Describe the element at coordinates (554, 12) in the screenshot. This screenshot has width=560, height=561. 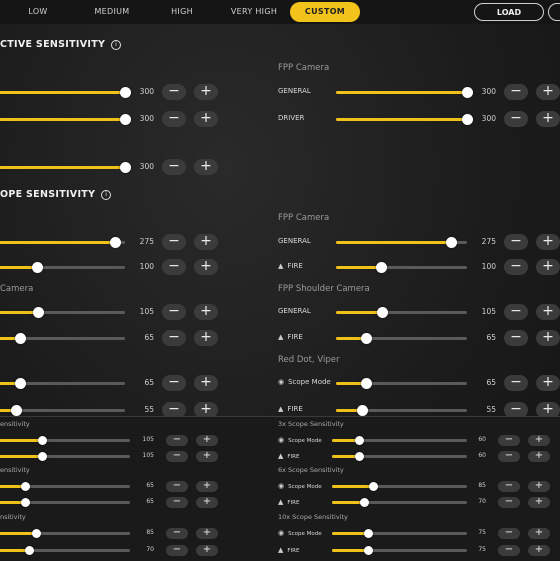
I see `corner-button` at that location.